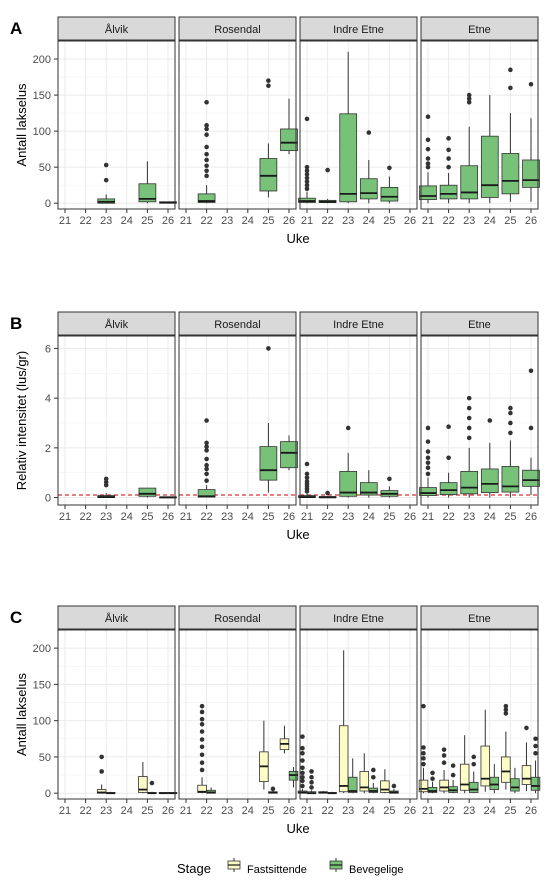 The height and width of the screenshot is (884, 547). Describe the element at coordinates (237, 619) in the screenshot. I see `facet-strip-label: Rosendal` at that location.